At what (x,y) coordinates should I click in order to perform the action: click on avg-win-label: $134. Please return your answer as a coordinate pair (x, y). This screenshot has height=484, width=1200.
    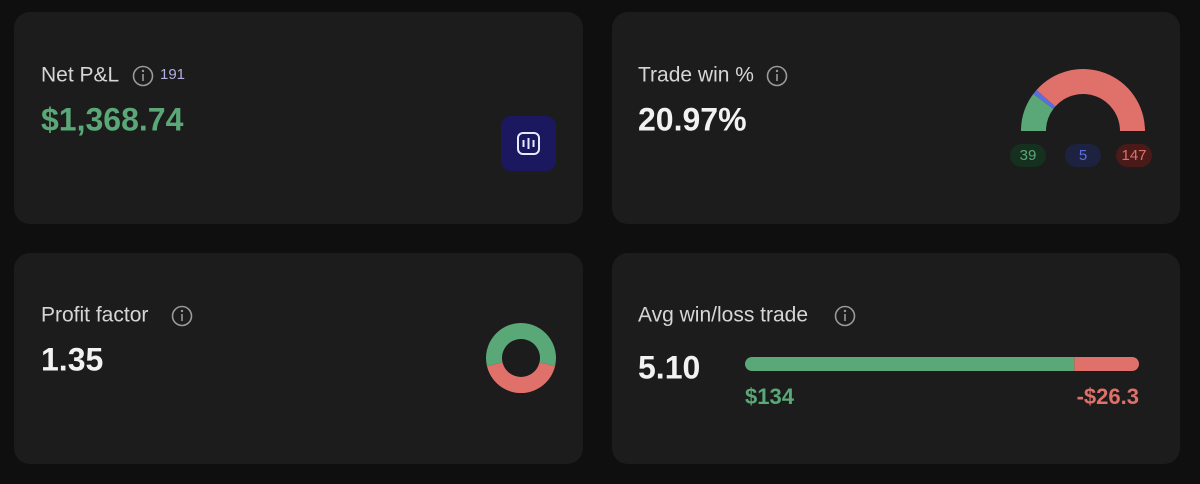
    Looking at the image, I should click on (770, 396).